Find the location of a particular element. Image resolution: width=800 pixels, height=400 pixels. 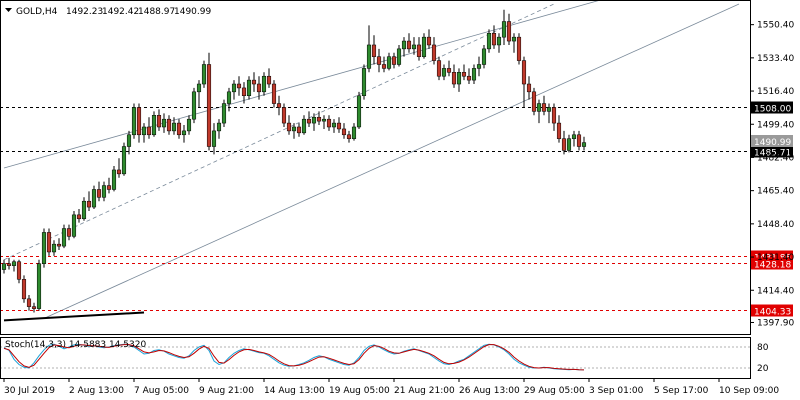

y-tick-label: 1550.40 is located at coordinates (775, 26).